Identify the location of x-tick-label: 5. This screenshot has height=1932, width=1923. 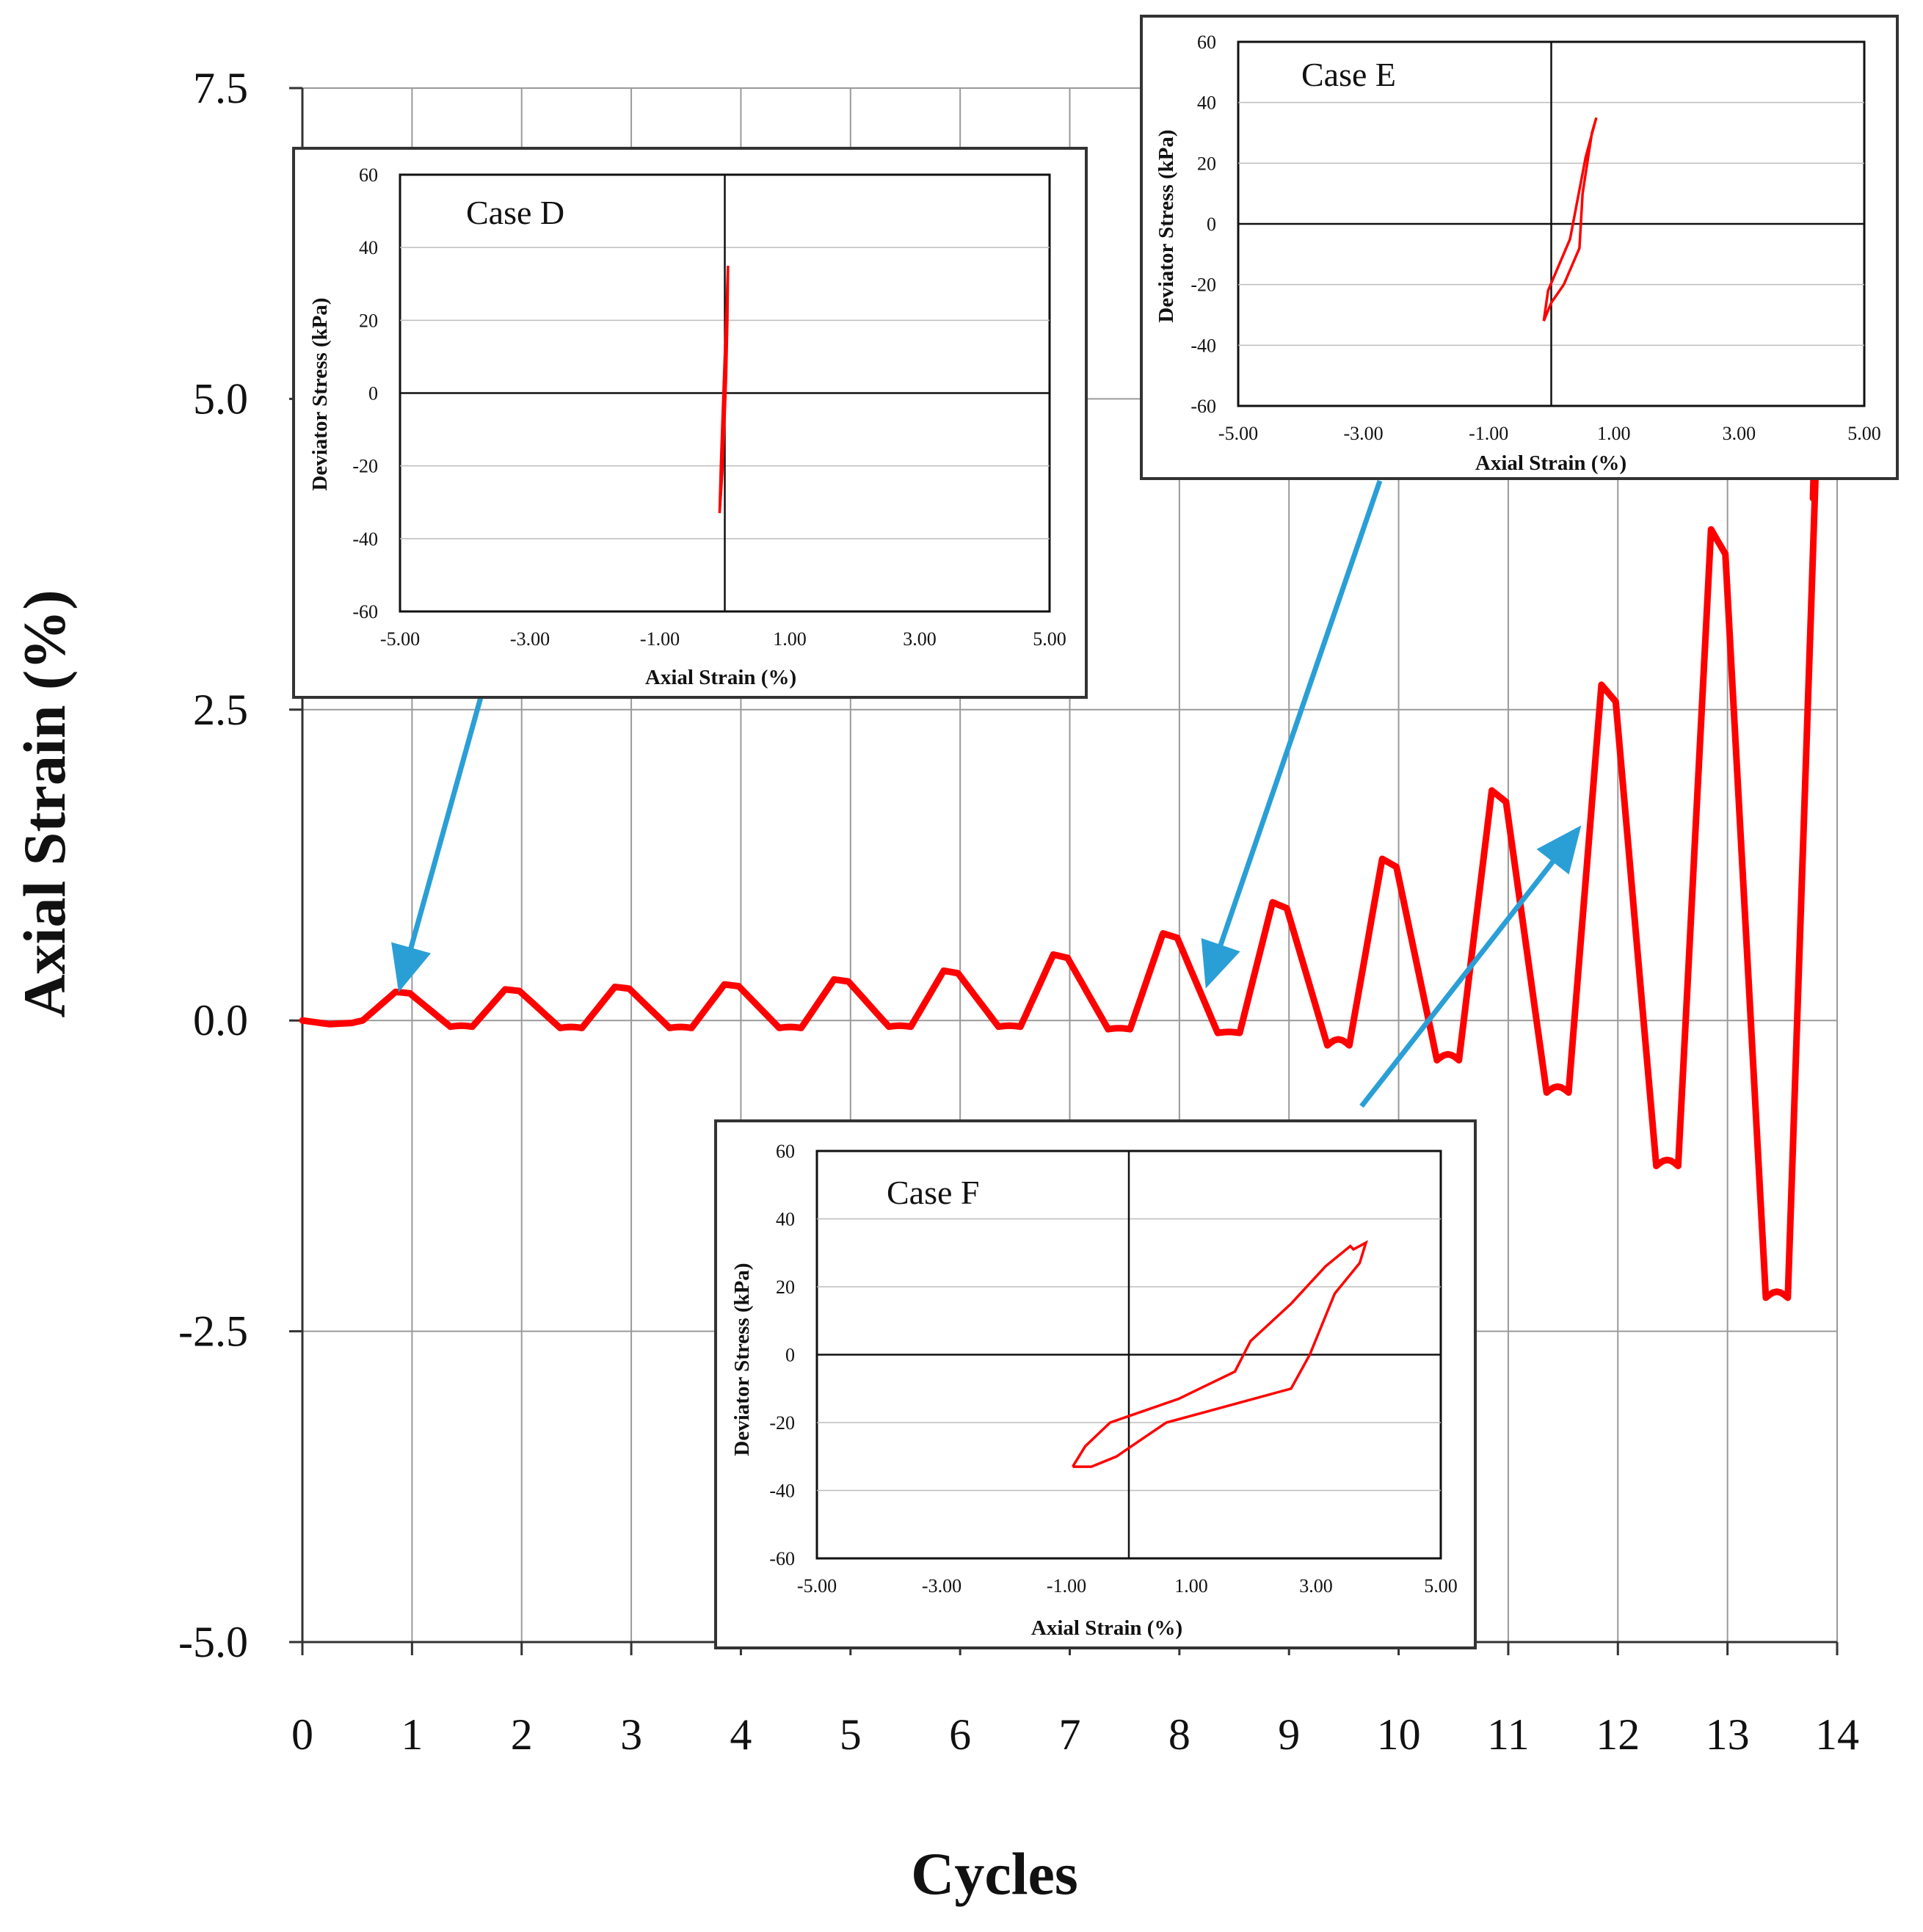
(851, 1735).